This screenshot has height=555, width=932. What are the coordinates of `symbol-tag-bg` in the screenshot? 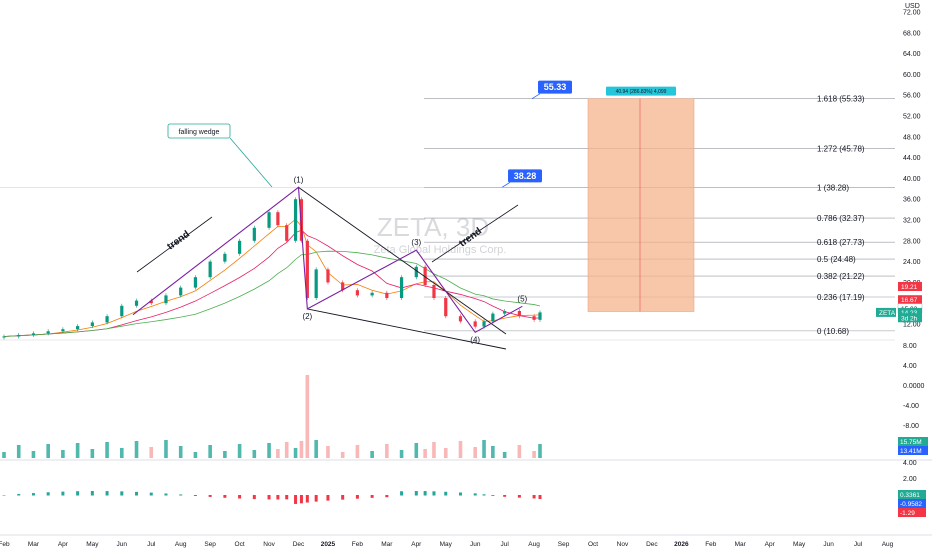 It's located at (886, 312).